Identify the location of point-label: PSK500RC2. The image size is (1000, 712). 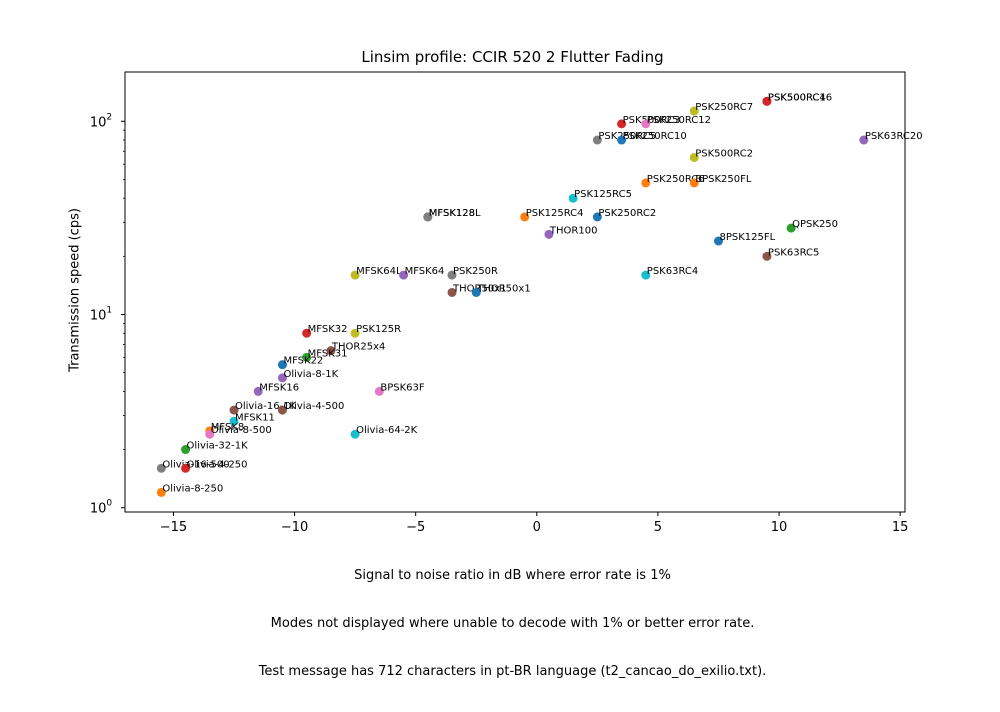
(724, 153).